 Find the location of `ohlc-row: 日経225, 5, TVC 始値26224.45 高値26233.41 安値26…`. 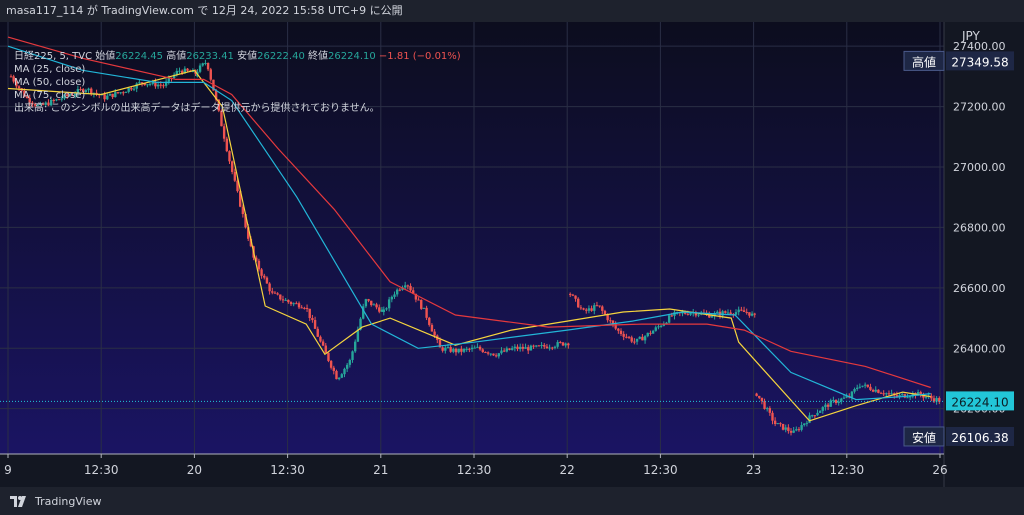

ohlc-row: 日経225, 5, TVC 始値26224.45 高値26233.41 安値26… is located at coordinates (237, 56).